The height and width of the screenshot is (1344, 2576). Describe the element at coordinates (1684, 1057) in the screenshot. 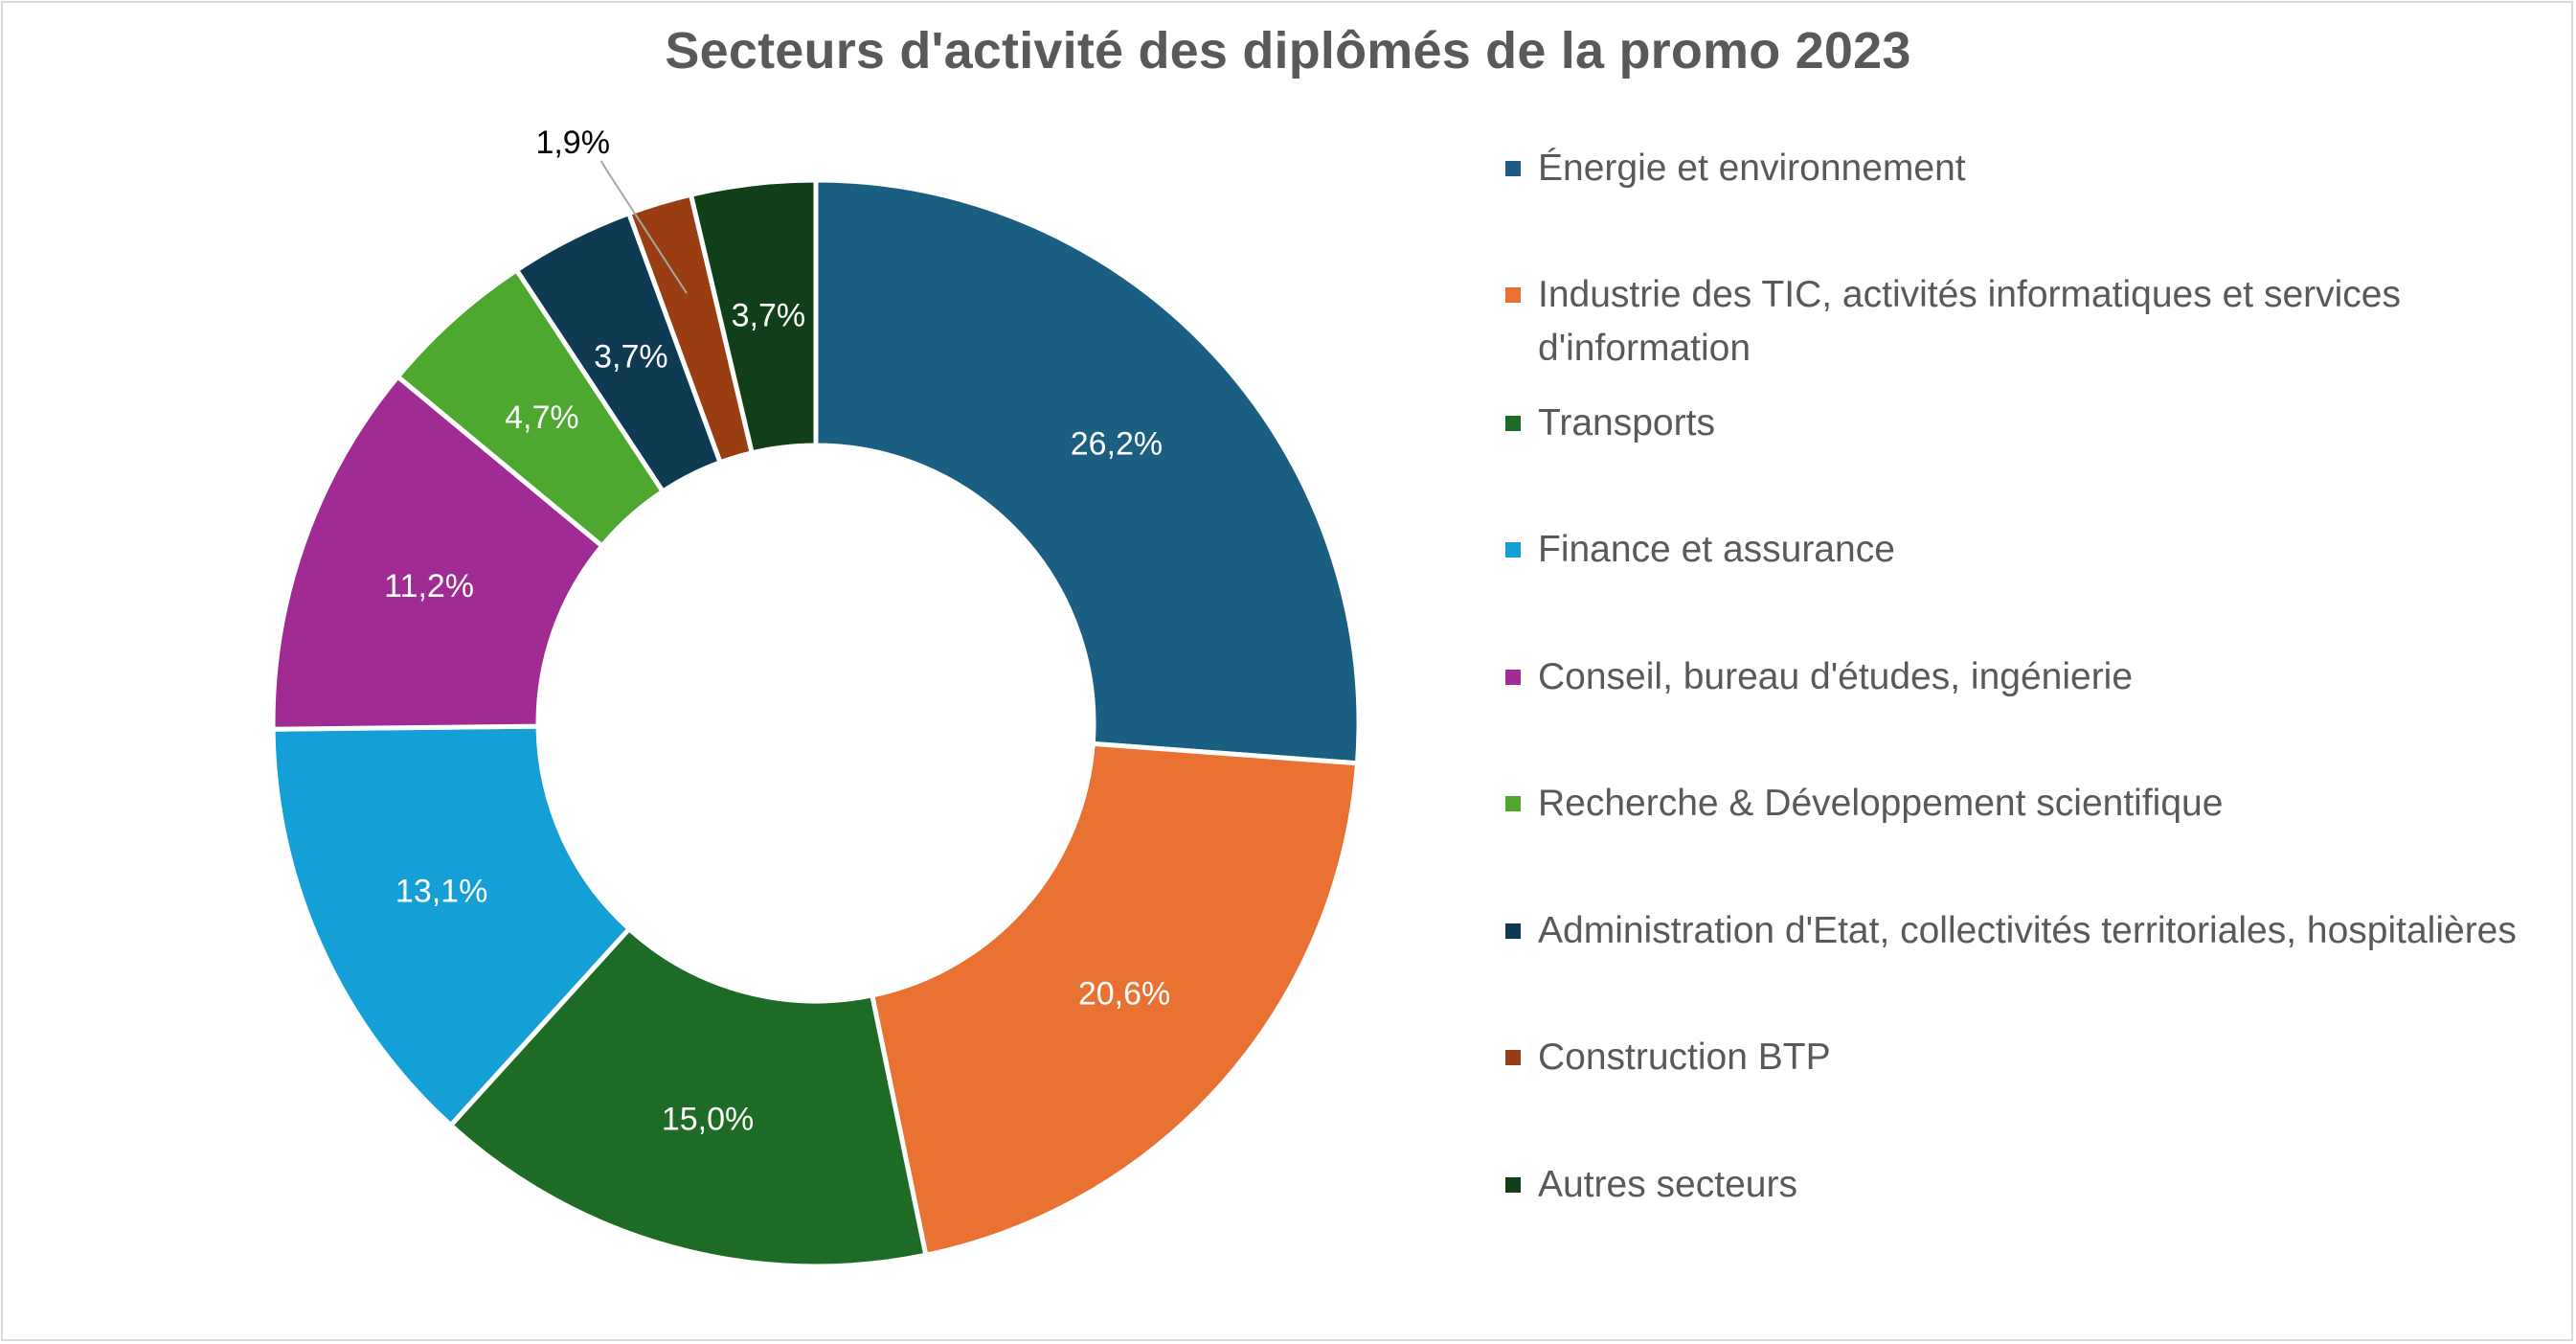

I see `legend-label: Construction BTP` at that location.